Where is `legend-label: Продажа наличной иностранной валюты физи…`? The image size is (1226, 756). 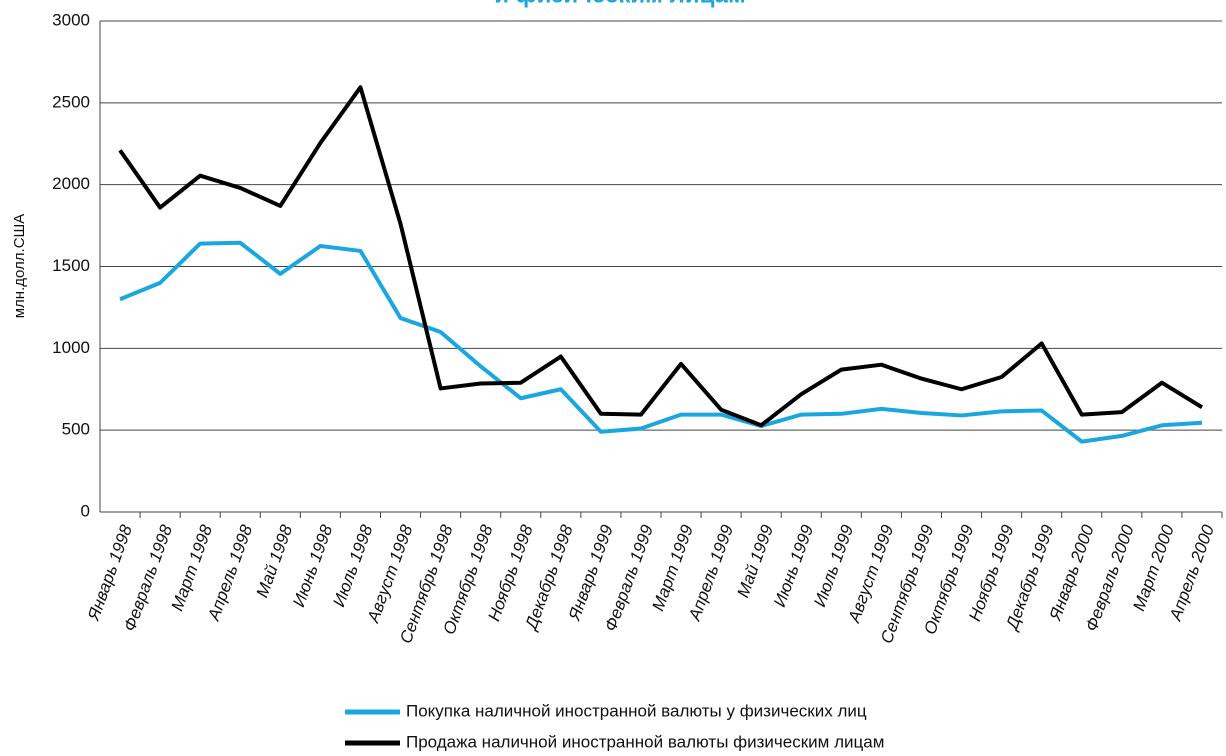
legend-label: Продажа наличной иностранной валюты физи… is located at coordinates (645, 741).